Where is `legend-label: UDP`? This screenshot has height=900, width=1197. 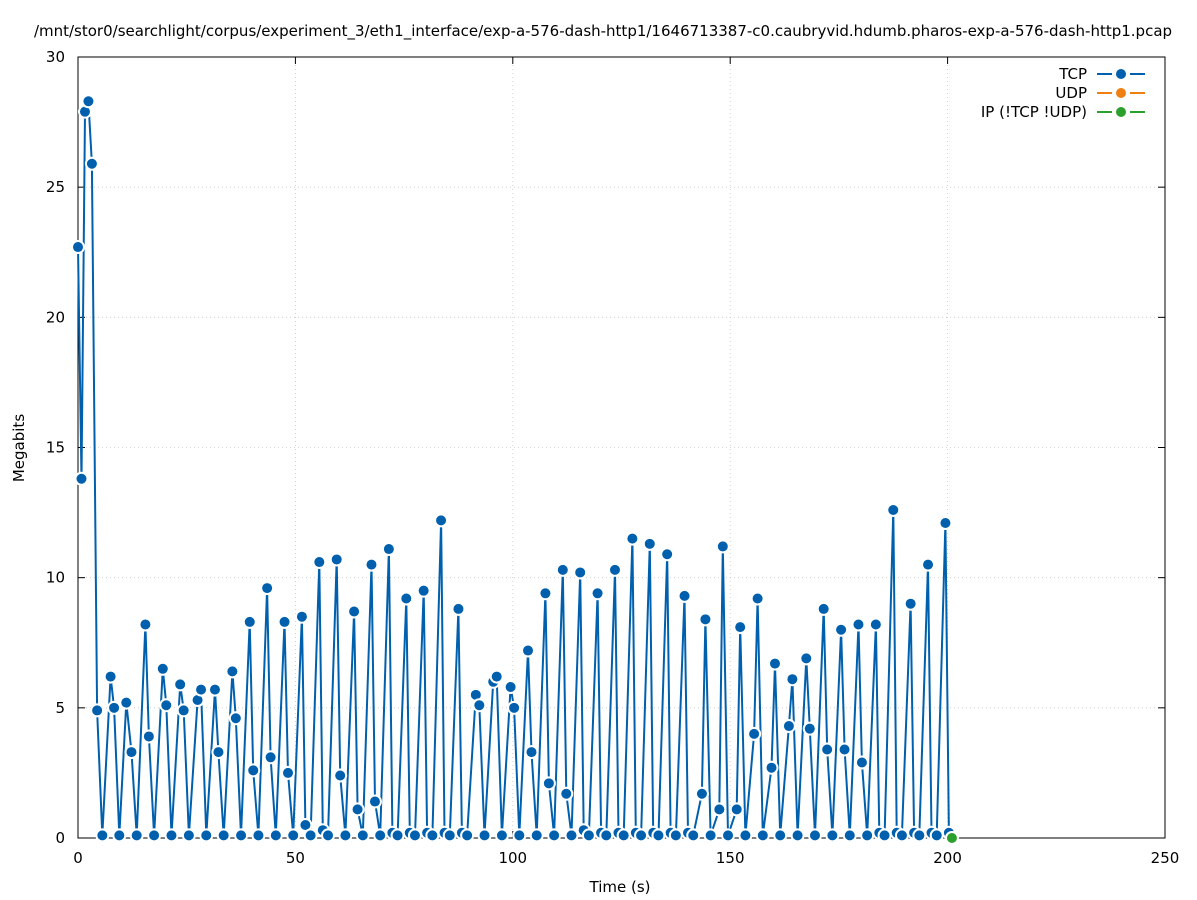 legend-label: UDP is located at coordinates (1071, 93).